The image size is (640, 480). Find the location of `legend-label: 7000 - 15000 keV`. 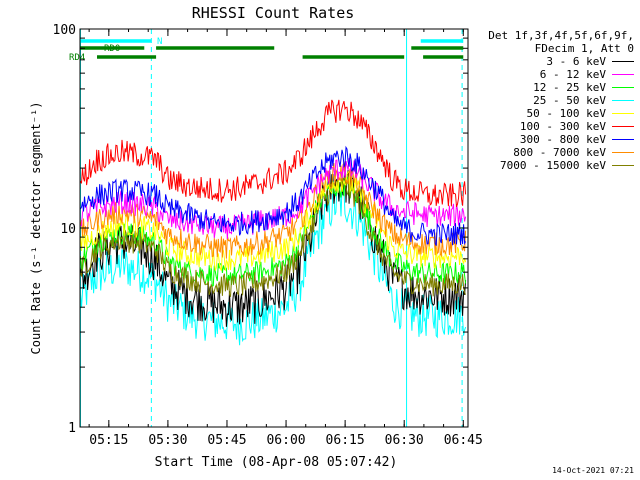

legend-label: 7000 - 15000 keV is located at coordinates (553, 165).